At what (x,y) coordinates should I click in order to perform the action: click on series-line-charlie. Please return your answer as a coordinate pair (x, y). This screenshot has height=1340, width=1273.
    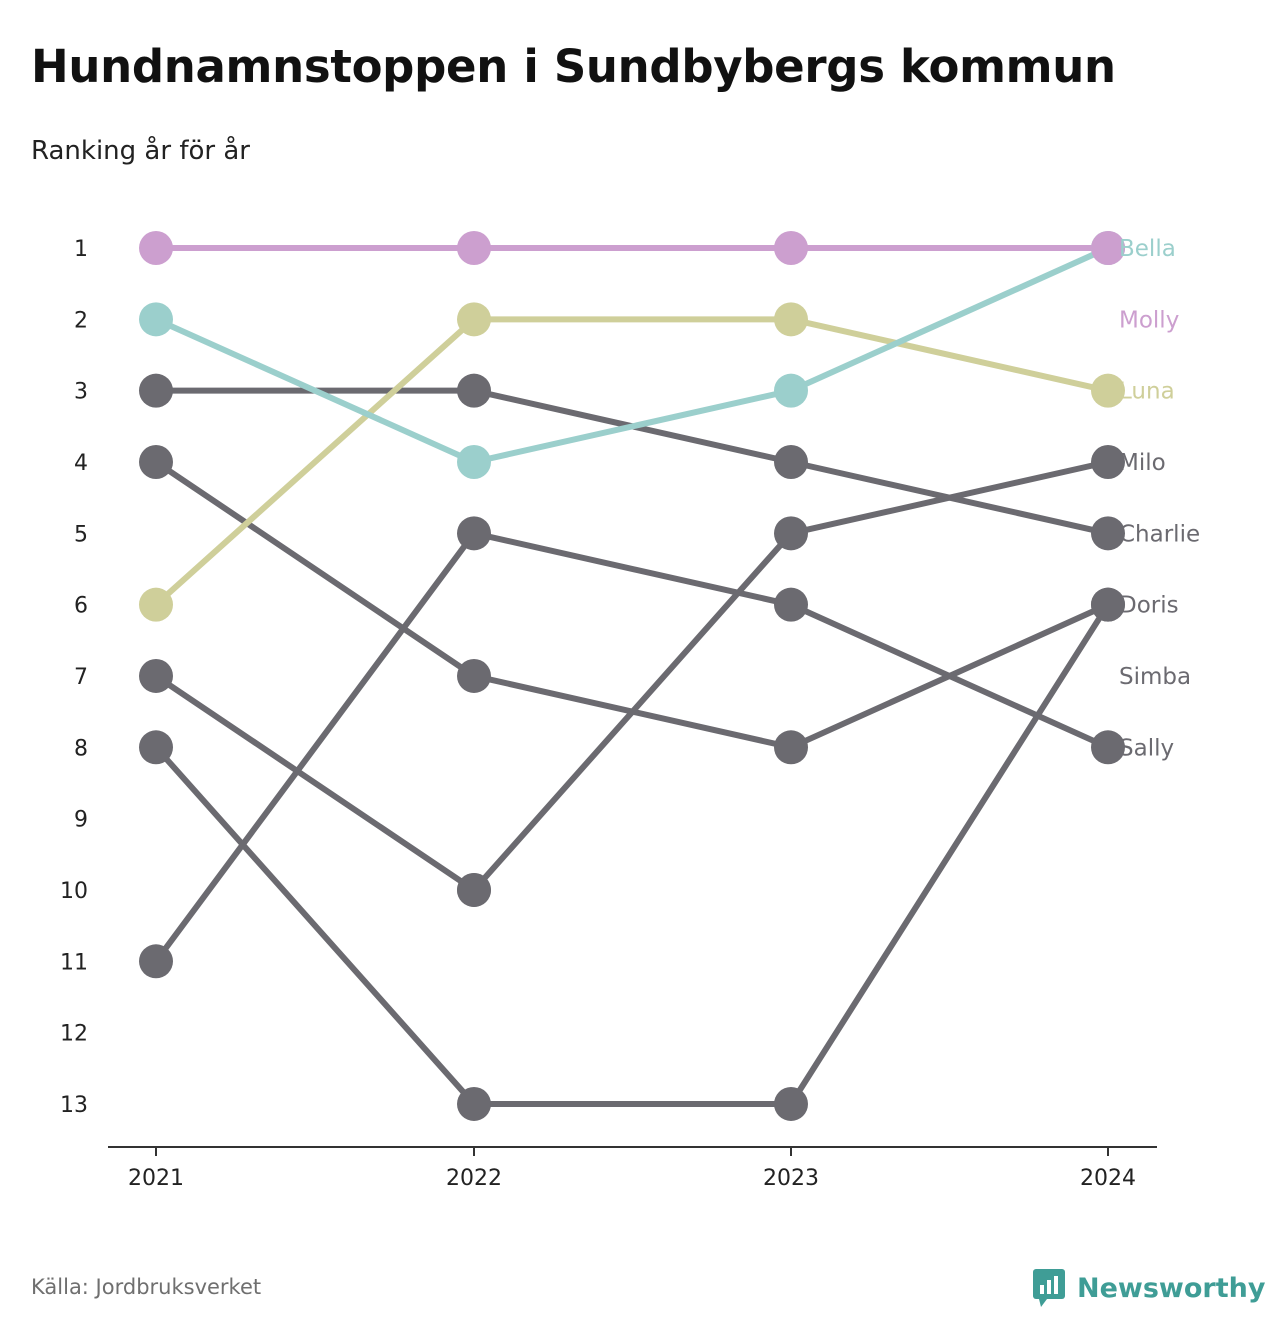
    Looking at the image, I should click on (949, 497).